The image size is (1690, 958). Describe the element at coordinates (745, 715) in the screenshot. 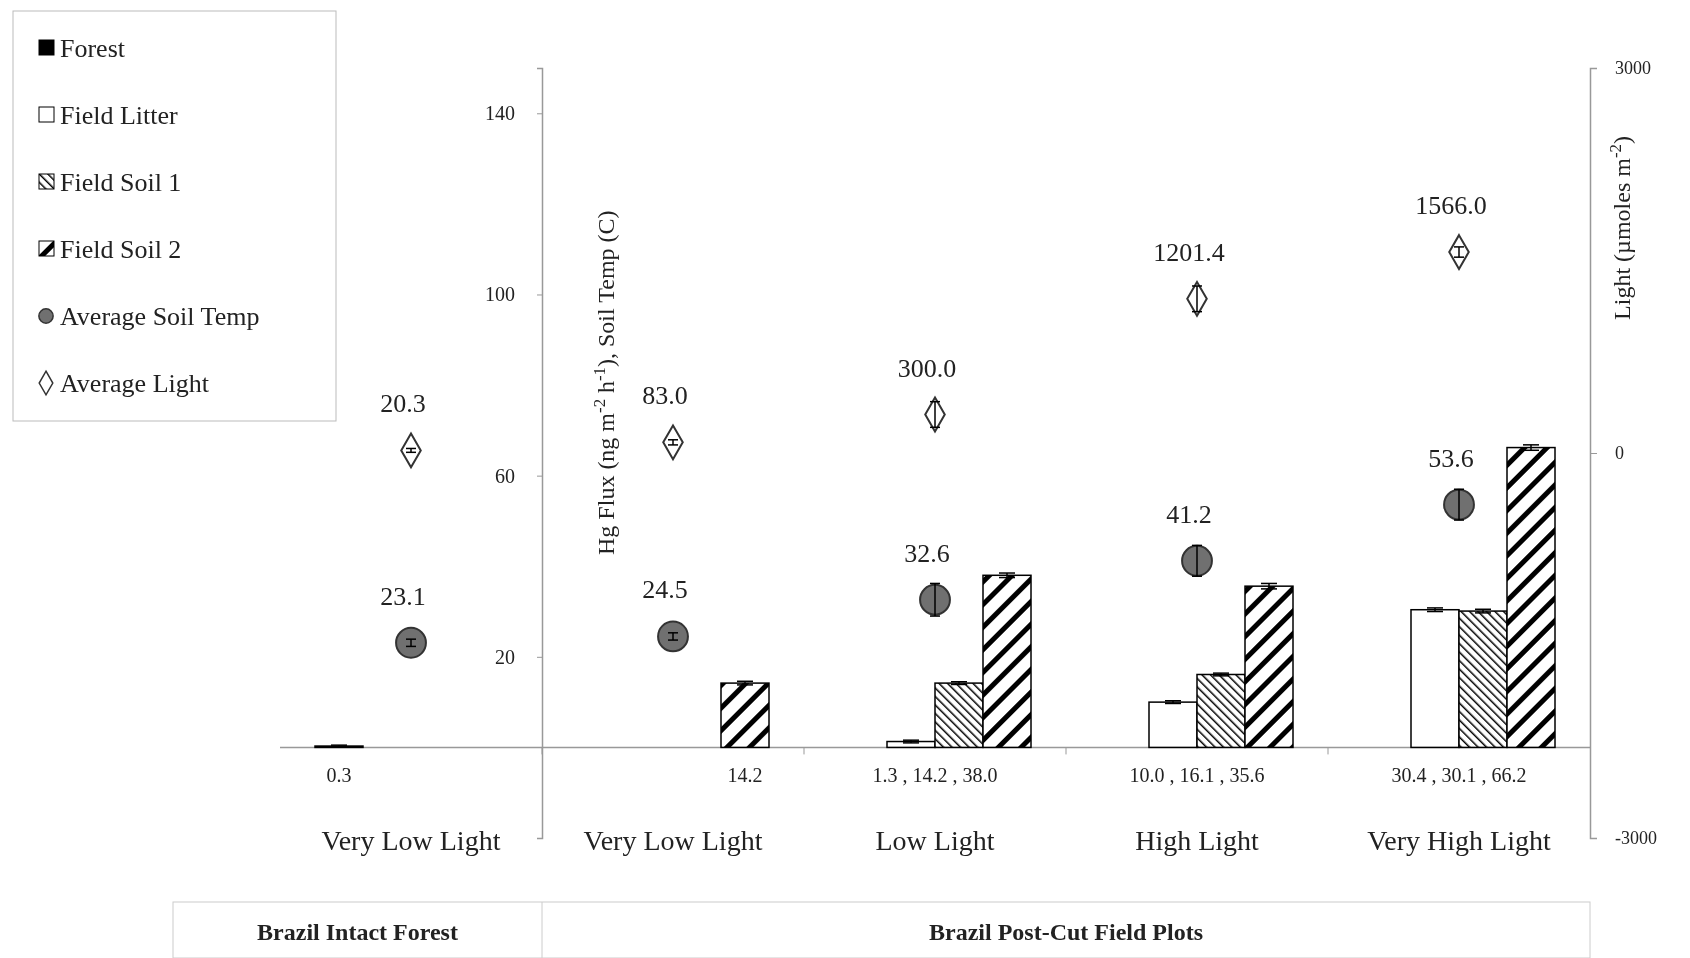

I see `bar` at that location.